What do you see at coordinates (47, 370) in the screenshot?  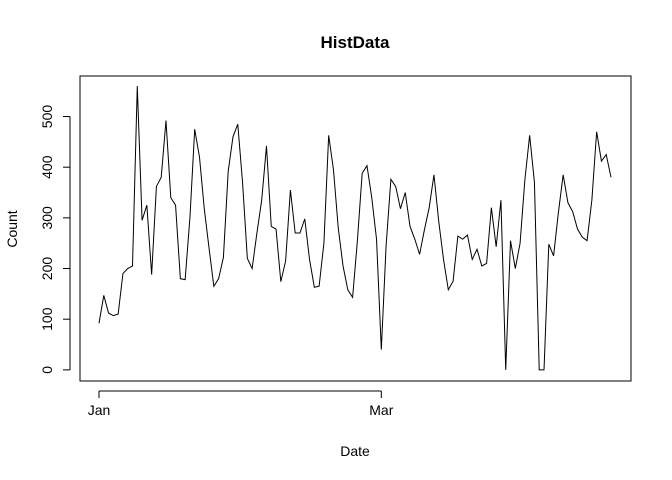 I see `y-tick-label: 0` at bounding box center [47, 370].